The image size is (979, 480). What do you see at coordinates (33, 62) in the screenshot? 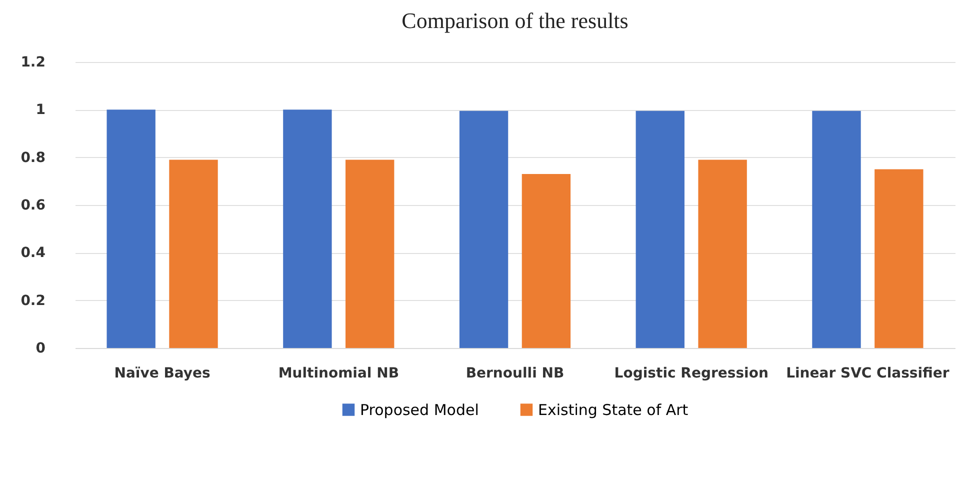
I see `y-tick-label: 1.2` at bounding box center [33, 62].